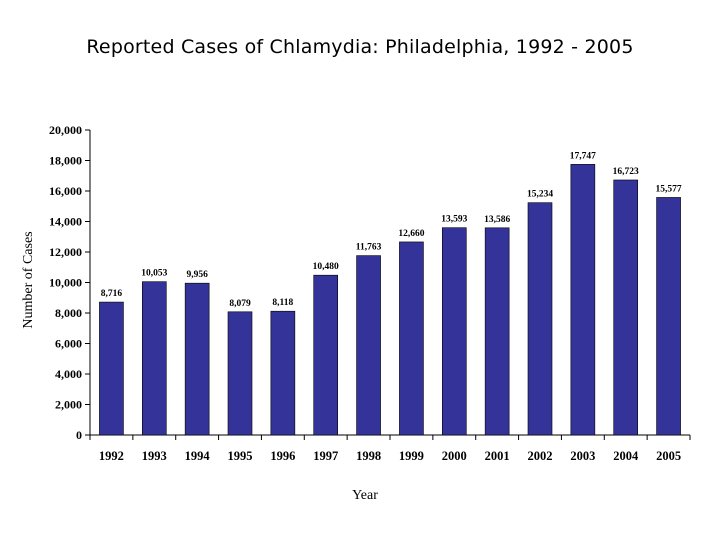 This screenshot has width=720, height=540. Describe the element at coordinates (65, 161) in the screenshot. I see `y-tick-label: 18,000` at that location.